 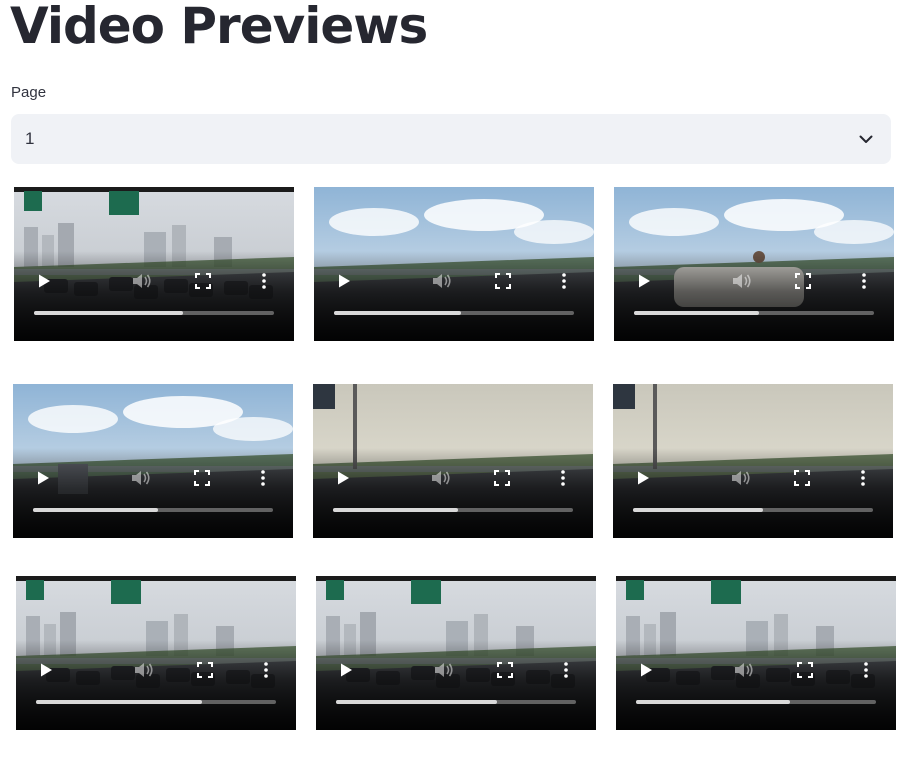 I want to click on page-select-label: Page, so click(x=29, y=92).